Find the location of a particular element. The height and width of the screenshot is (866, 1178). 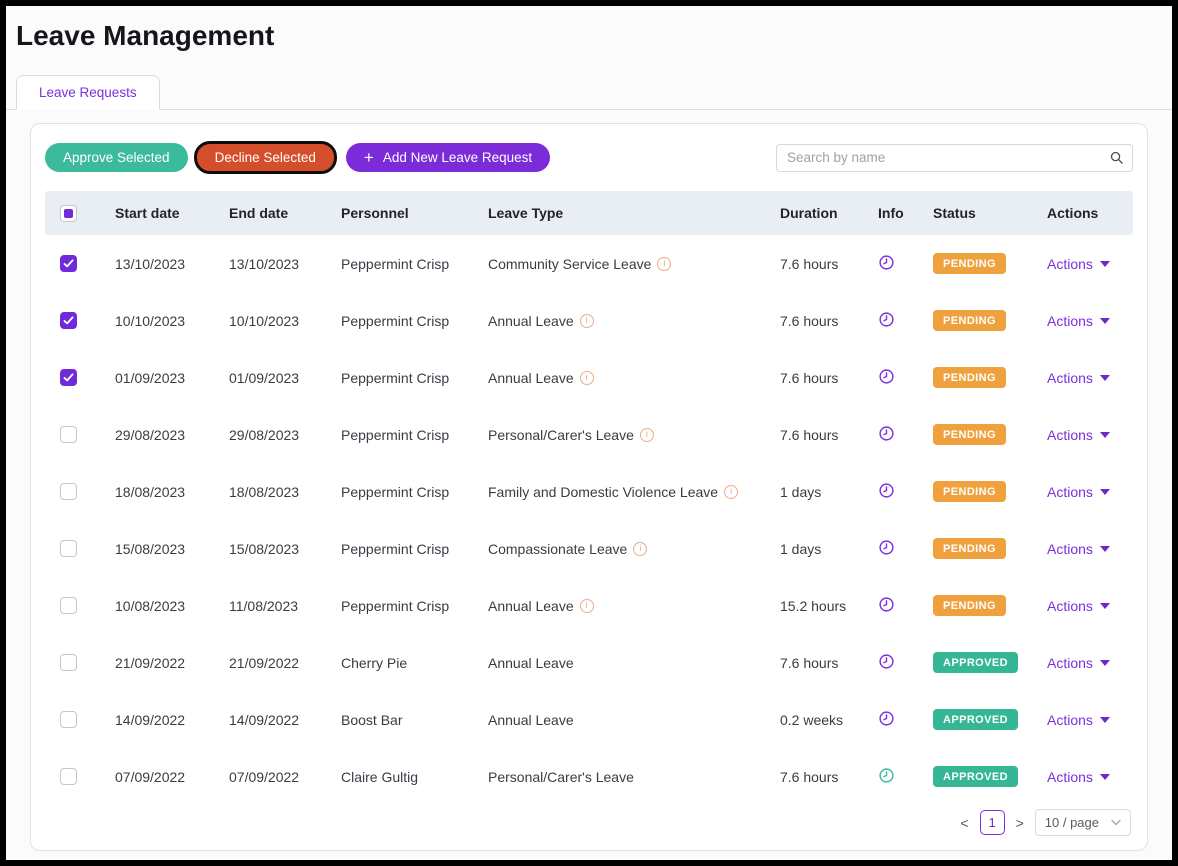

status-badge: APPROVED is located at coordinates (975, 662).